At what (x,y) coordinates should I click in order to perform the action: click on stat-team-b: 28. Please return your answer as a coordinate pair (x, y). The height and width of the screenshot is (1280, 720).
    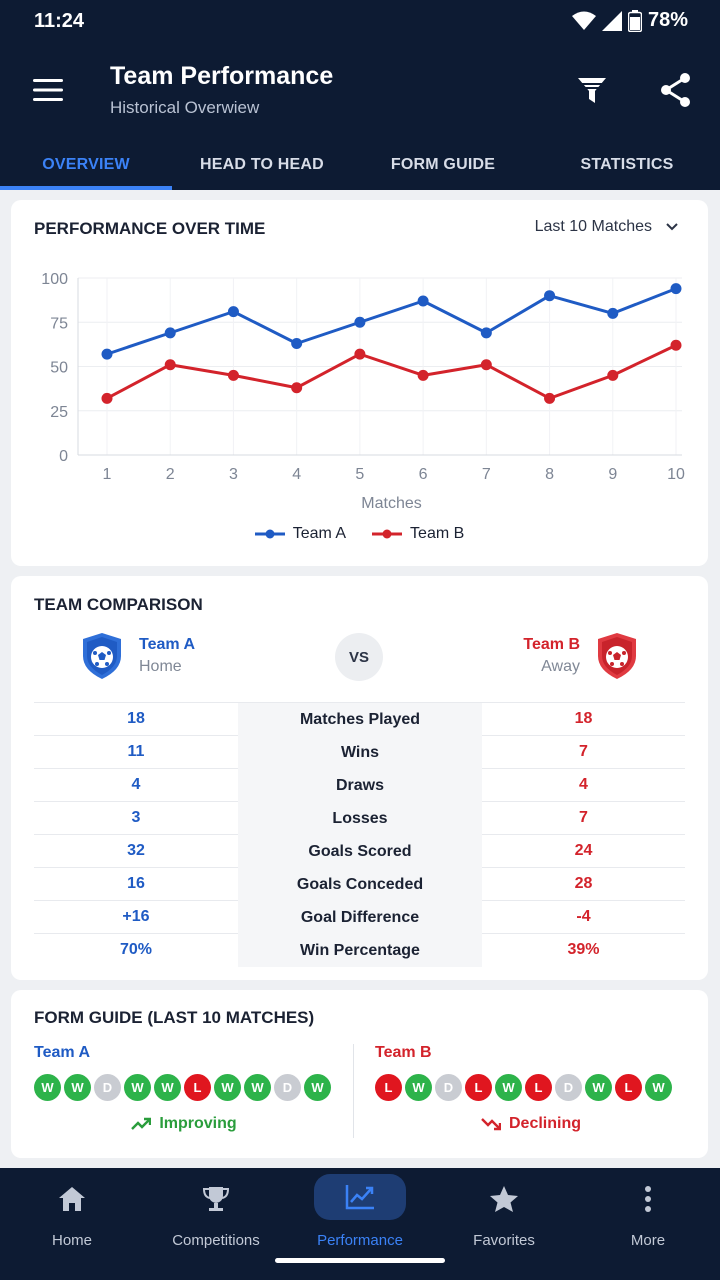
    Looking at the image, I should click on (583, 883).